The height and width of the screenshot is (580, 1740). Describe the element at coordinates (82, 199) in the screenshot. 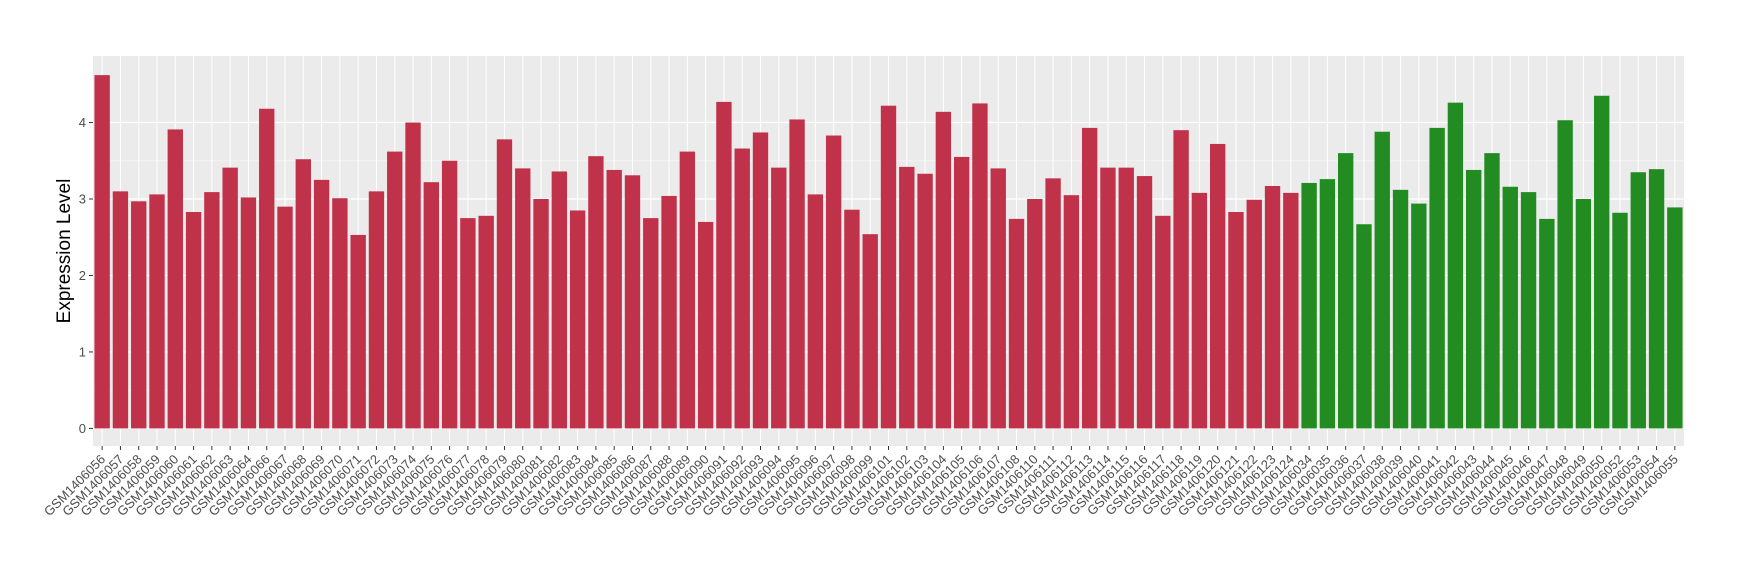

I see `y-tick-label: 3` at that location.